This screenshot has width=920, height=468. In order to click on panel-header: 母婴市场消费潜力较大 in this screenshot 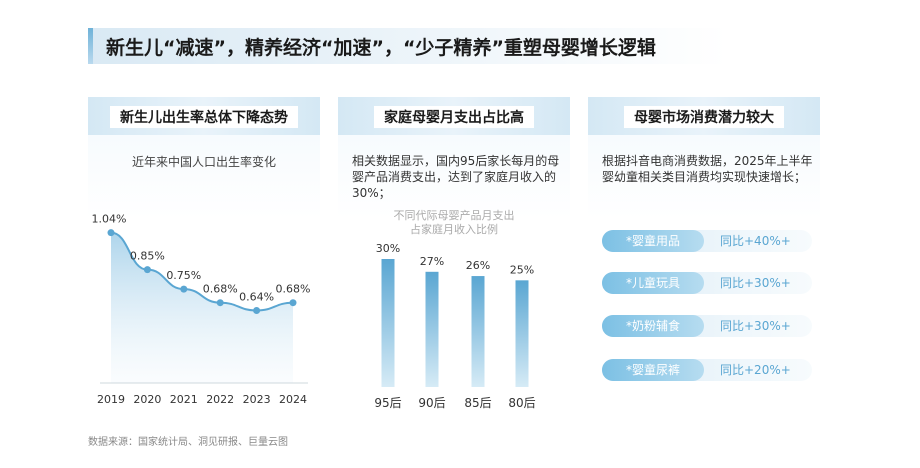, I will do `click(704, 116)`.